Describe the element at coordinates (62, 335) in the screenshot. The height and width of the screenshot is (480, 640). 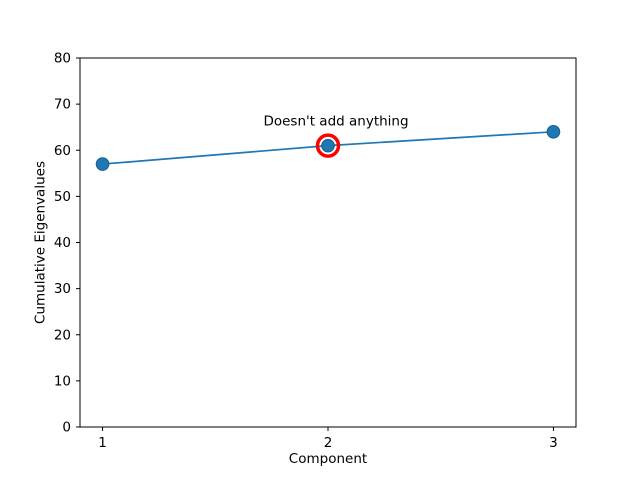
I see `y-tick-label: 20` at that location.